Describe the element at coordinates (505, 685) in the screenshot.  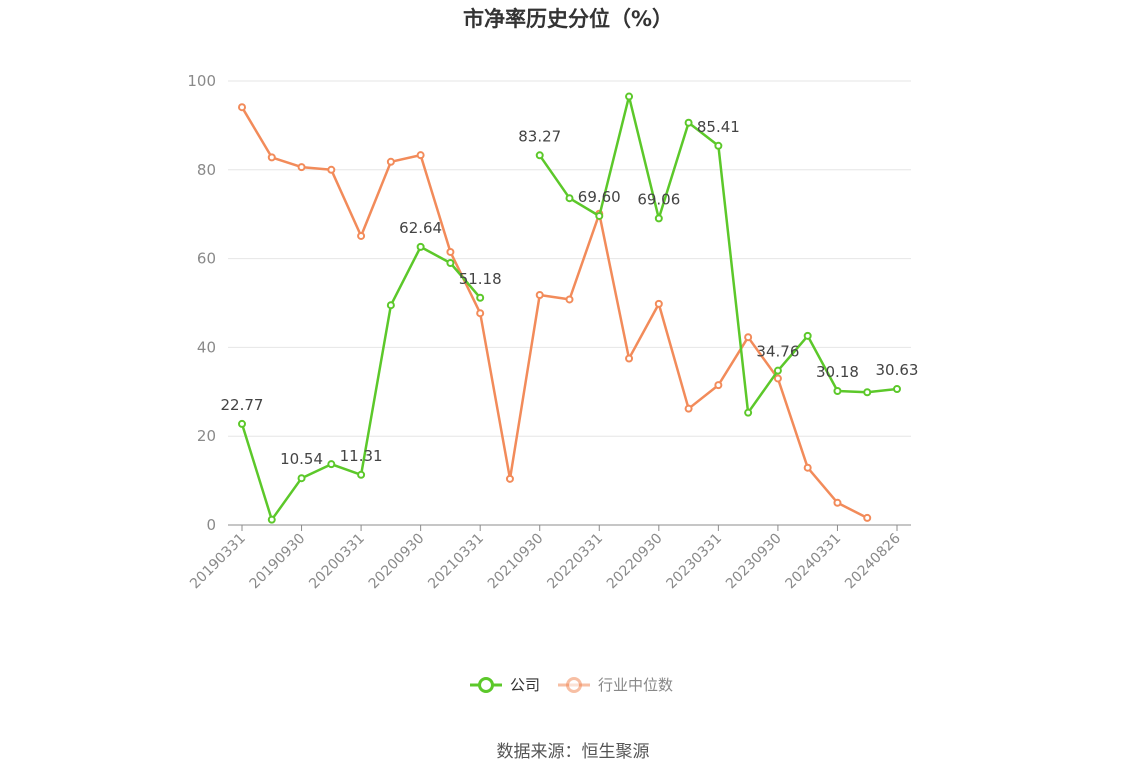
I see `legend-item-company: 公司` at that location.